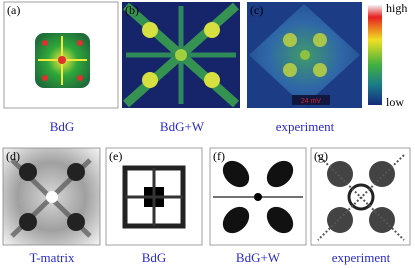 The width and height of the screenshot is (415, 268). Describe the element at coordinates (258, 196) in the screenshot. I see `panel-f: (f)` at that location.